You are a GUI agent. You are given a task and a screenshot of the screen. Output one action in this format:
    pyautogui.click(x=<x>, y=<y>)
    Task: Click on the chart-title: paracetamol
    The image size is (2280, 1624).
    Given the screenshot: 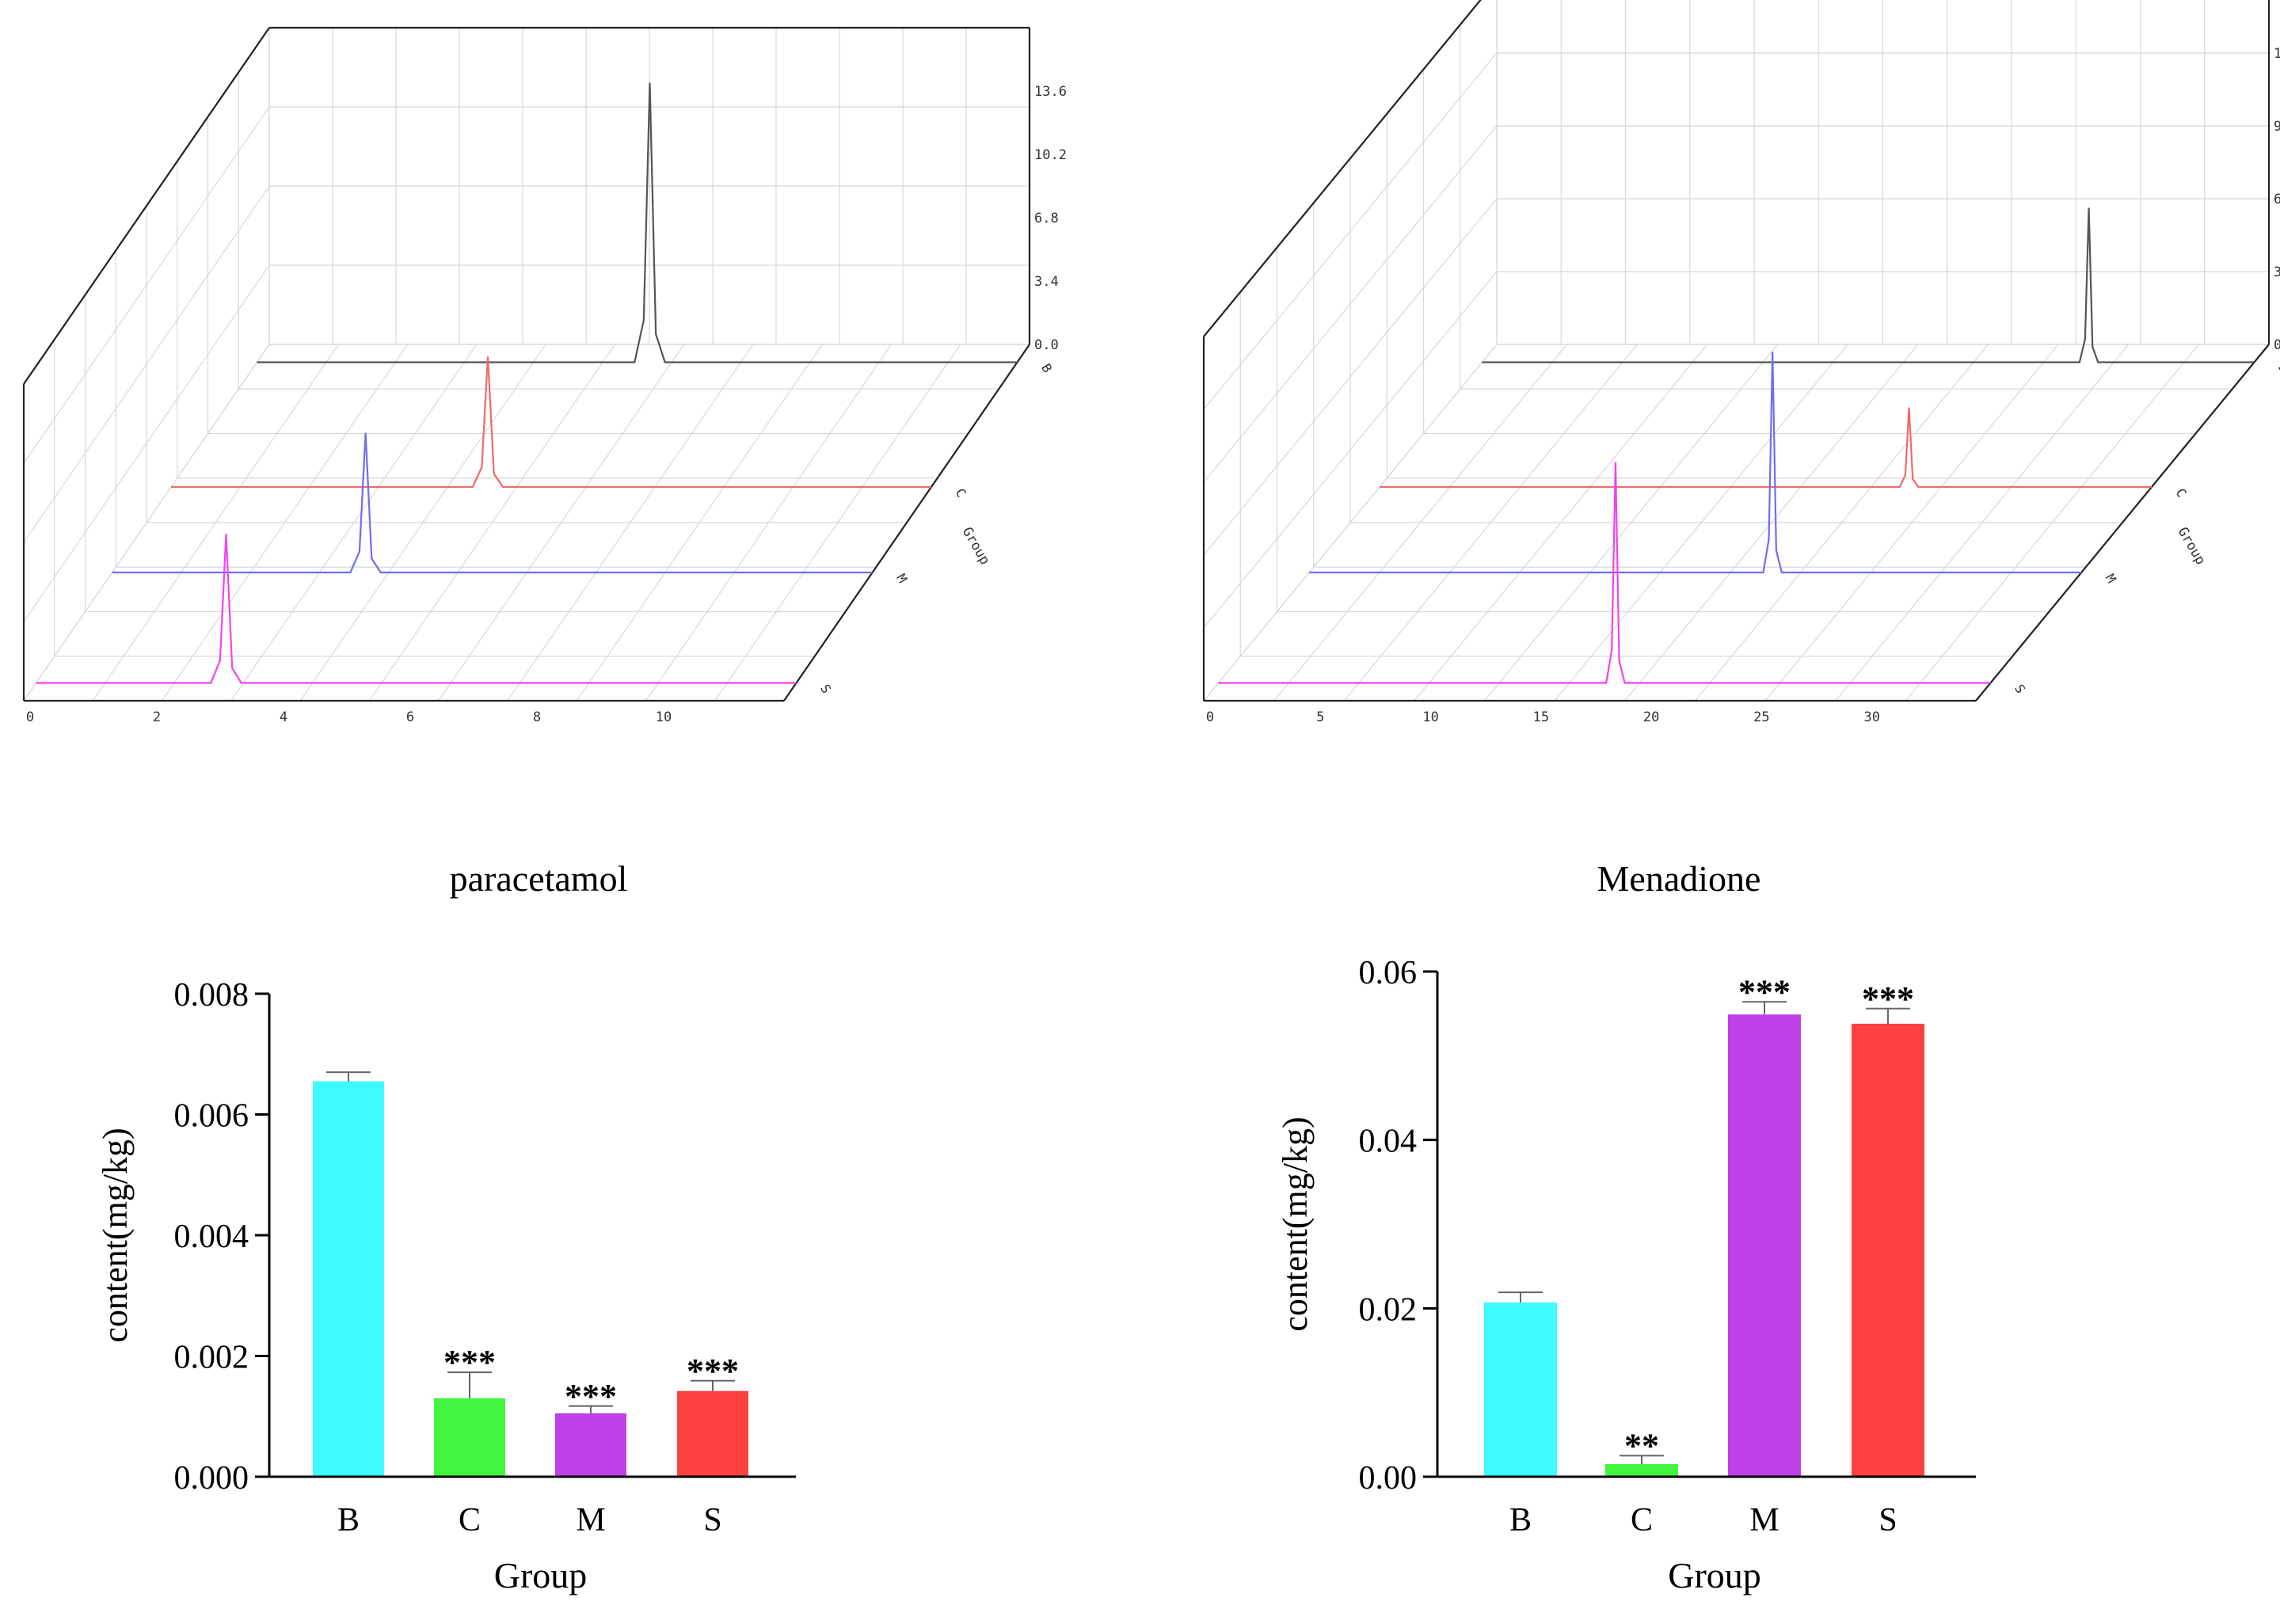 What is the action you would take?
    pyautogui.click(x=539, y=878)
    